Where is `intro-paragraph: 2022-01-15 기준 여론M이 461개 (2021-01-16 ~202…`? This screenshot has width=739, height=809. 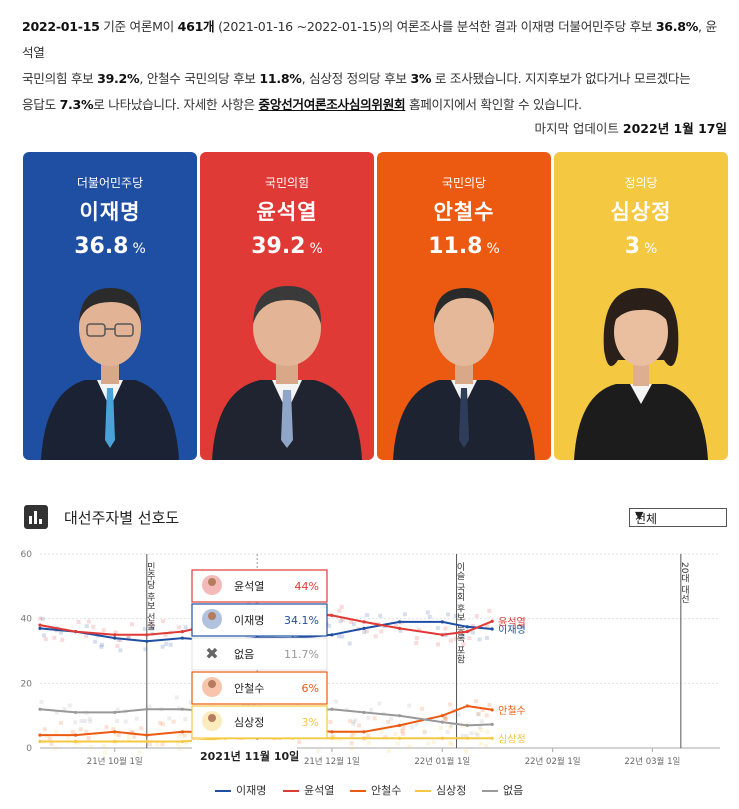 intro-paragraph: 2022-01-15 기준 여론M이 461개 (2021-01-16 ~202… is located at coordinates (372, 66).